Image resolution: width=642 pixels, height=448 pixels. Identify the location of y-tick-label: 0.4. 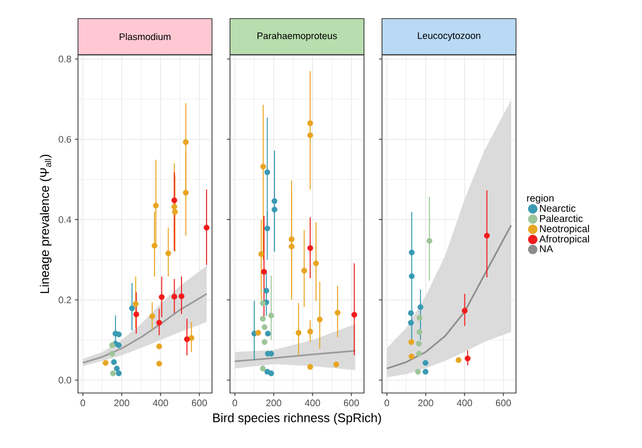
(65, 219).